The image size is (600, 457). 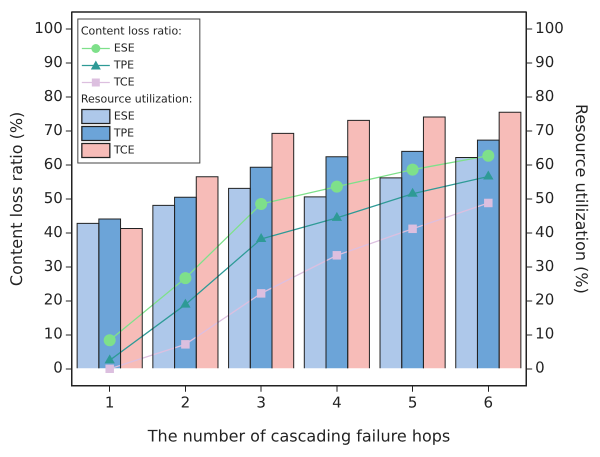 What do you see at coordinates (53, 299) in the screenshot?
I see `y-tick-label: 20` at bounding box center [53, 299].